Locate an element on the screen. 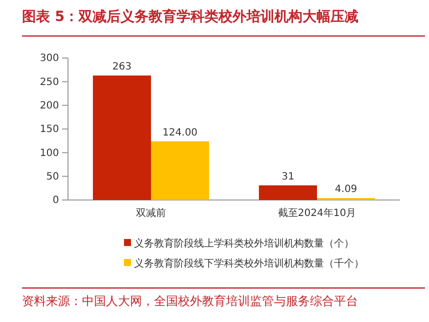 This screenshot has height=322, width=429. y-tick-label: 100 is located at coordinates (49, 153).